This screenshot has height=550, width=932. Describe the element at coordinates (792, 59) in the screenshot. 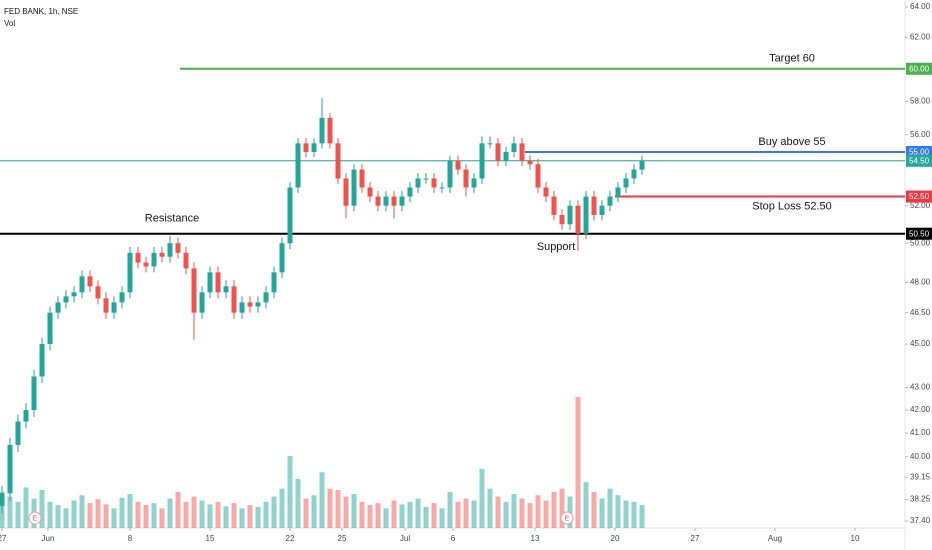

I see `level-note: Target 60` at that location.